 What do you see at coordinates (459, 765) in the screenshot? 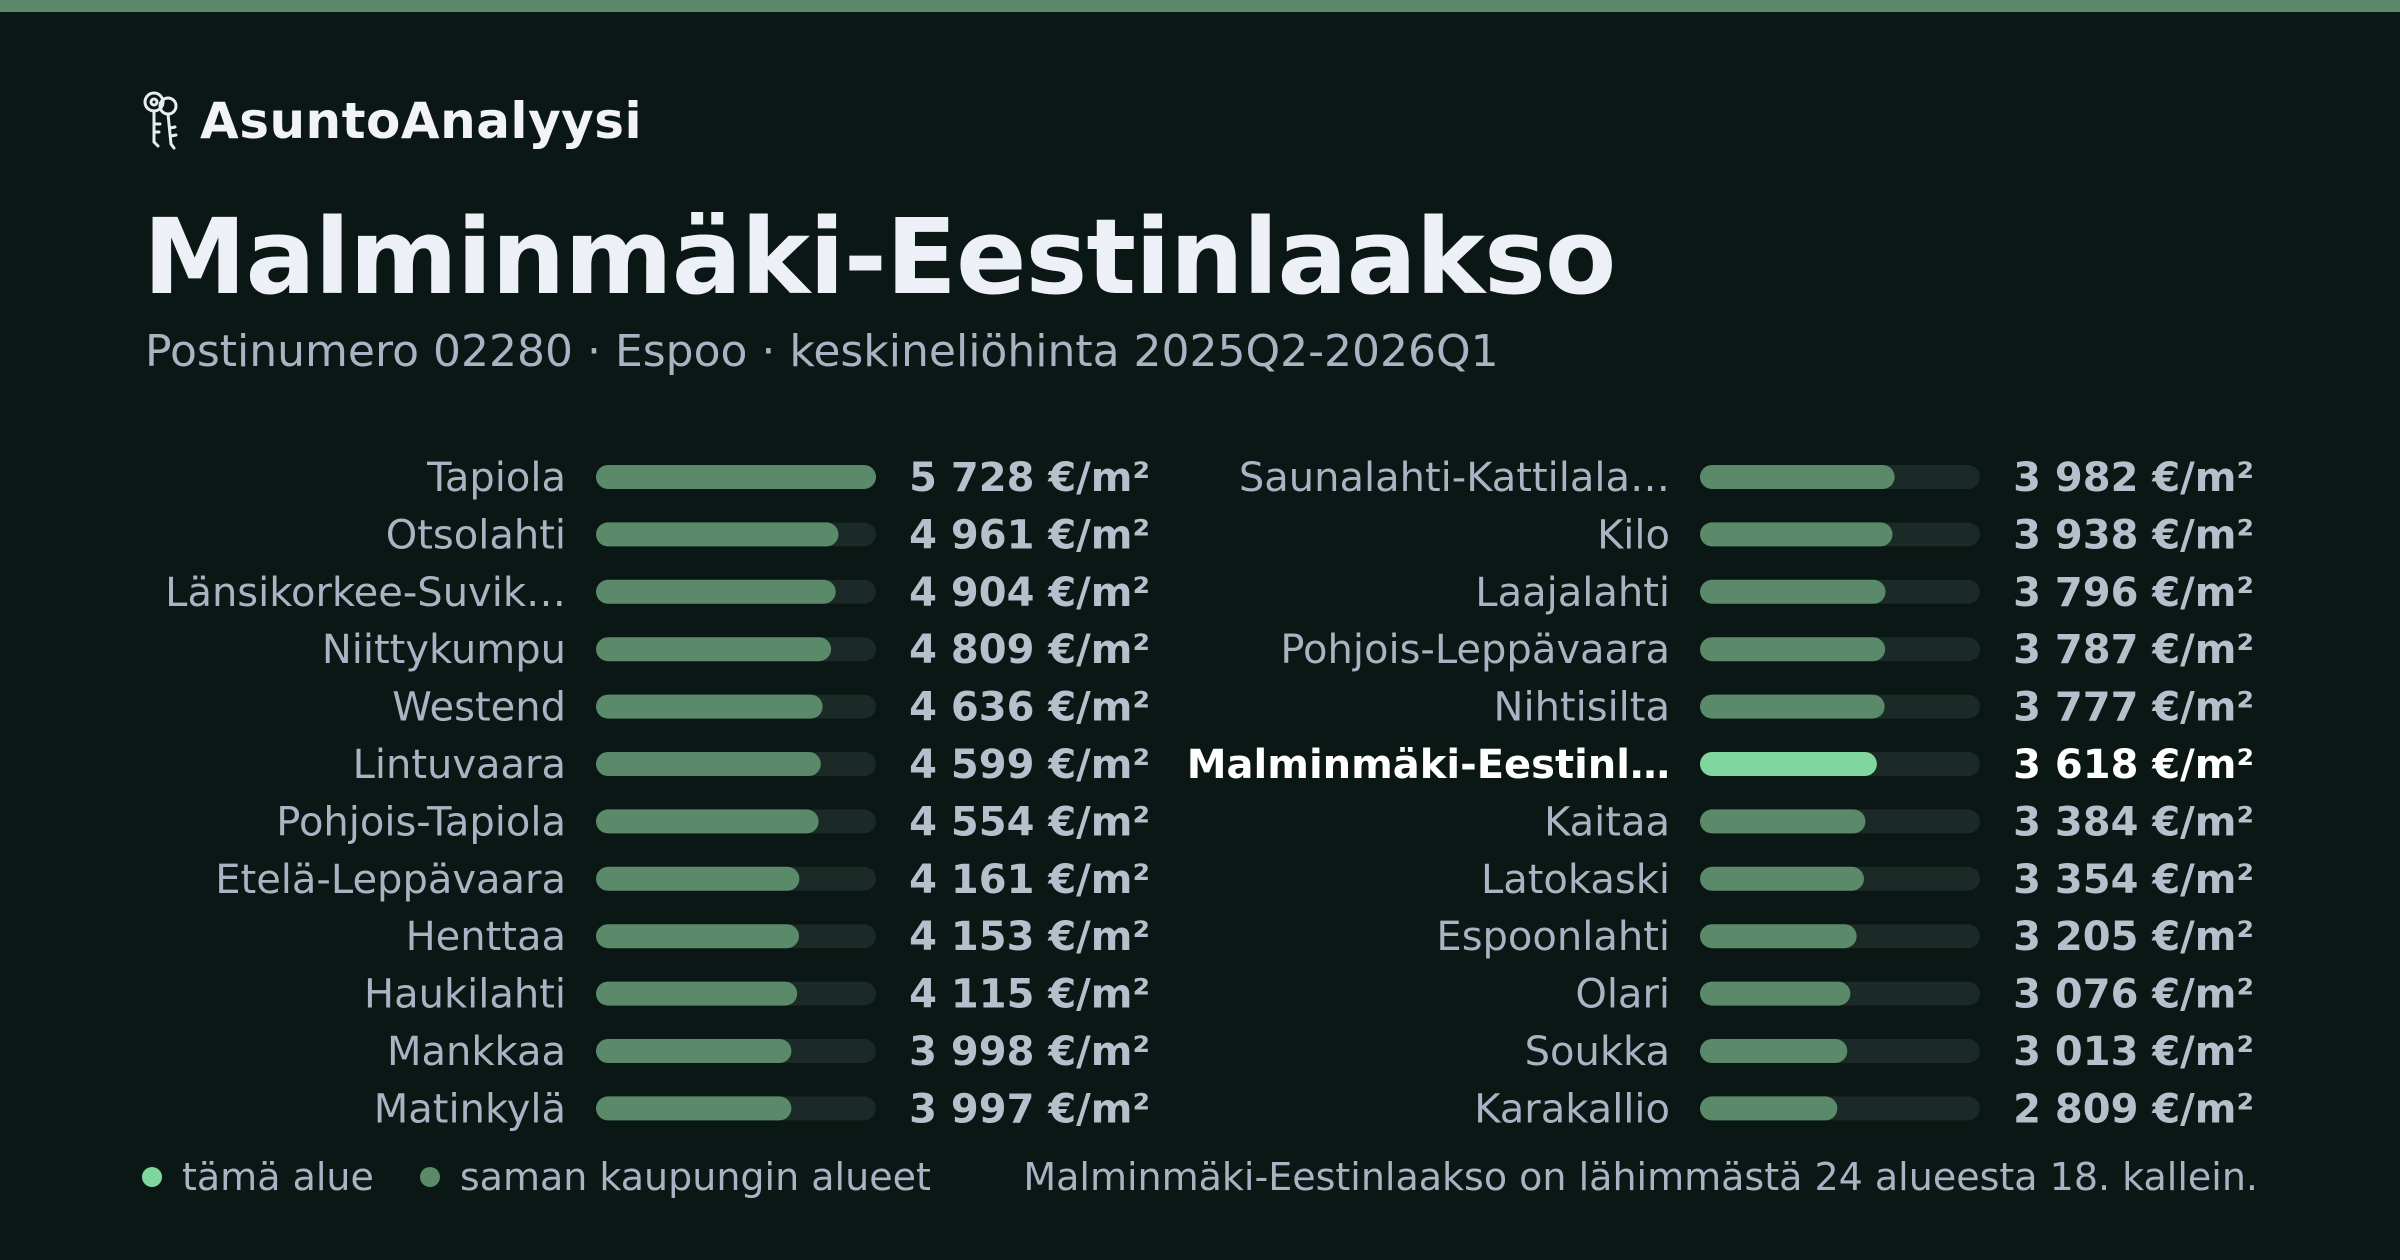
I see `bar-label: Lintuvaara` at bounding box center [459, 765].